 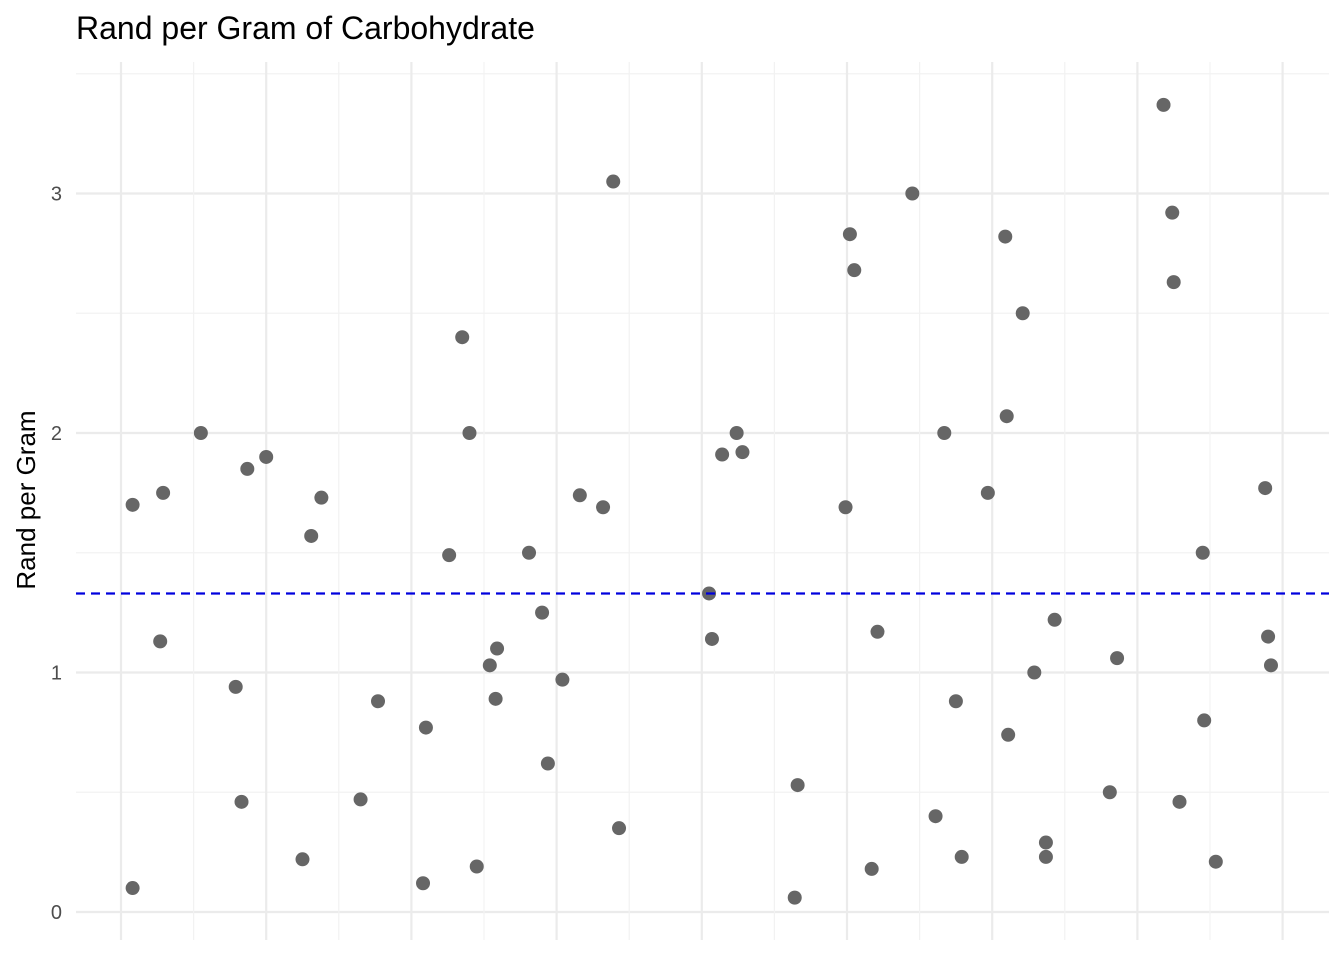 I want to click on y-axis-label: Rand per Gram, so click(x=26, y=499).